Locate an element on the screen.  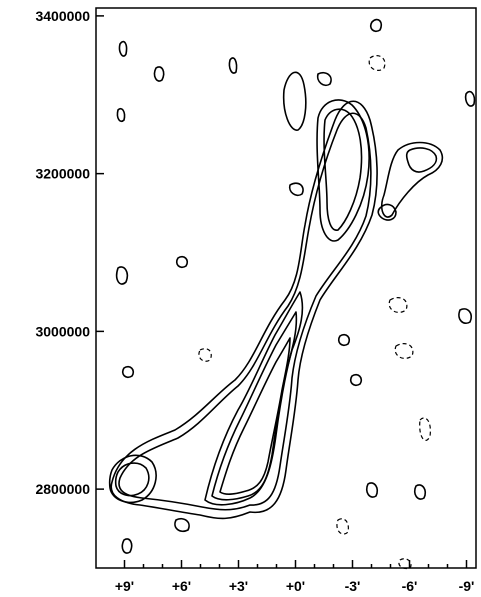
x-tick-label: -9' is located at coordinates (467, 586).